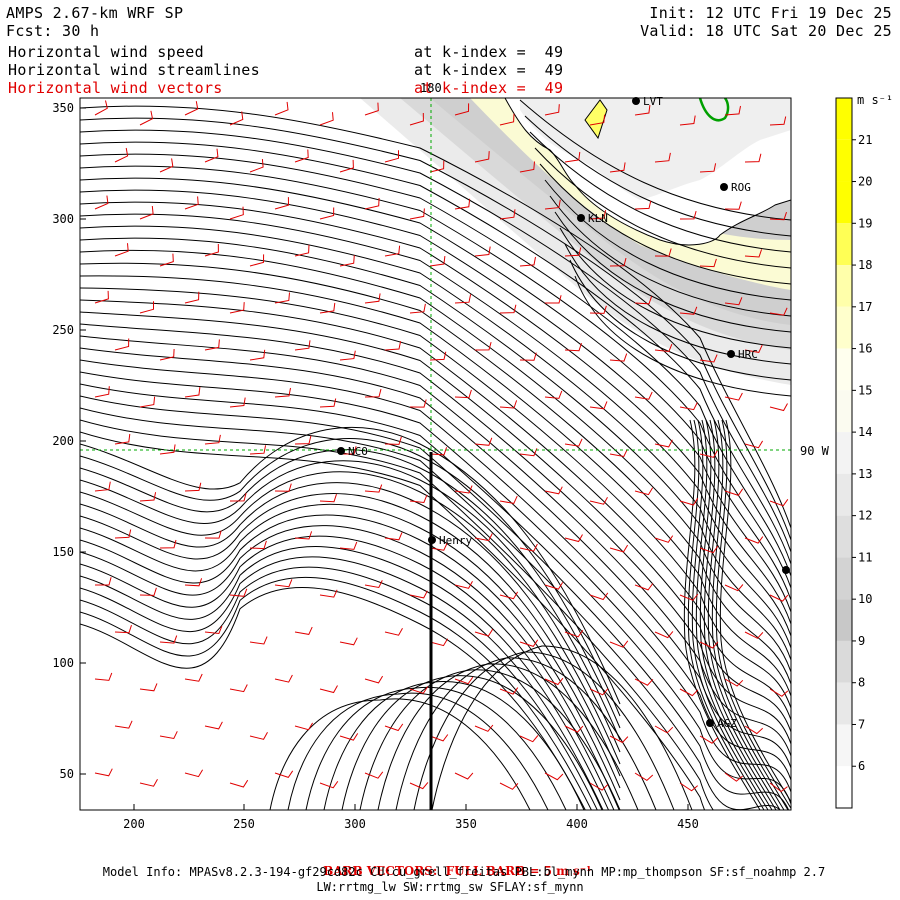 The image size is (900, 900). Describe the element at coordinates (865, 390) in the screenshot. I see `colorbar-label: 15` at that location.